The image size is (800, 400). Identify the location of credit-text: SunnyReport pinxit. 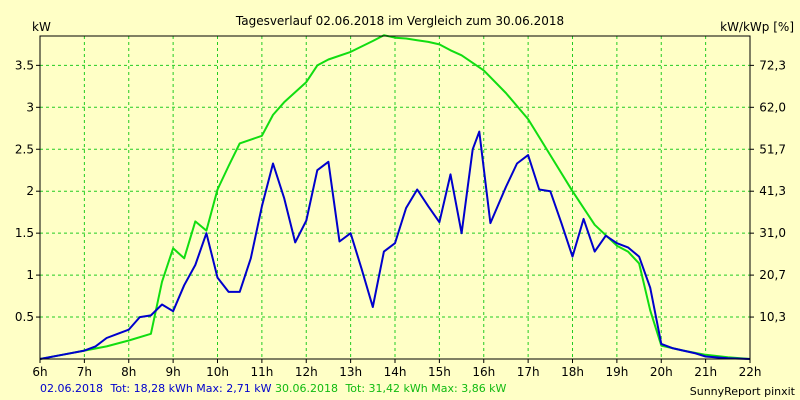
(743, 391).